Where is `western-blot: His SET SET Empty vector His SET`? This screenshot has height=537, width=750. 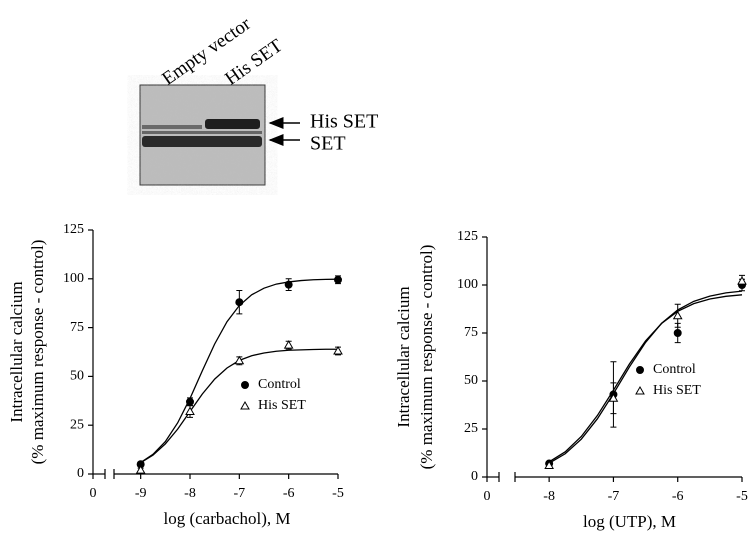
western-blot: His SET SET Empty vector His SET is located at coordinates (258, 99).